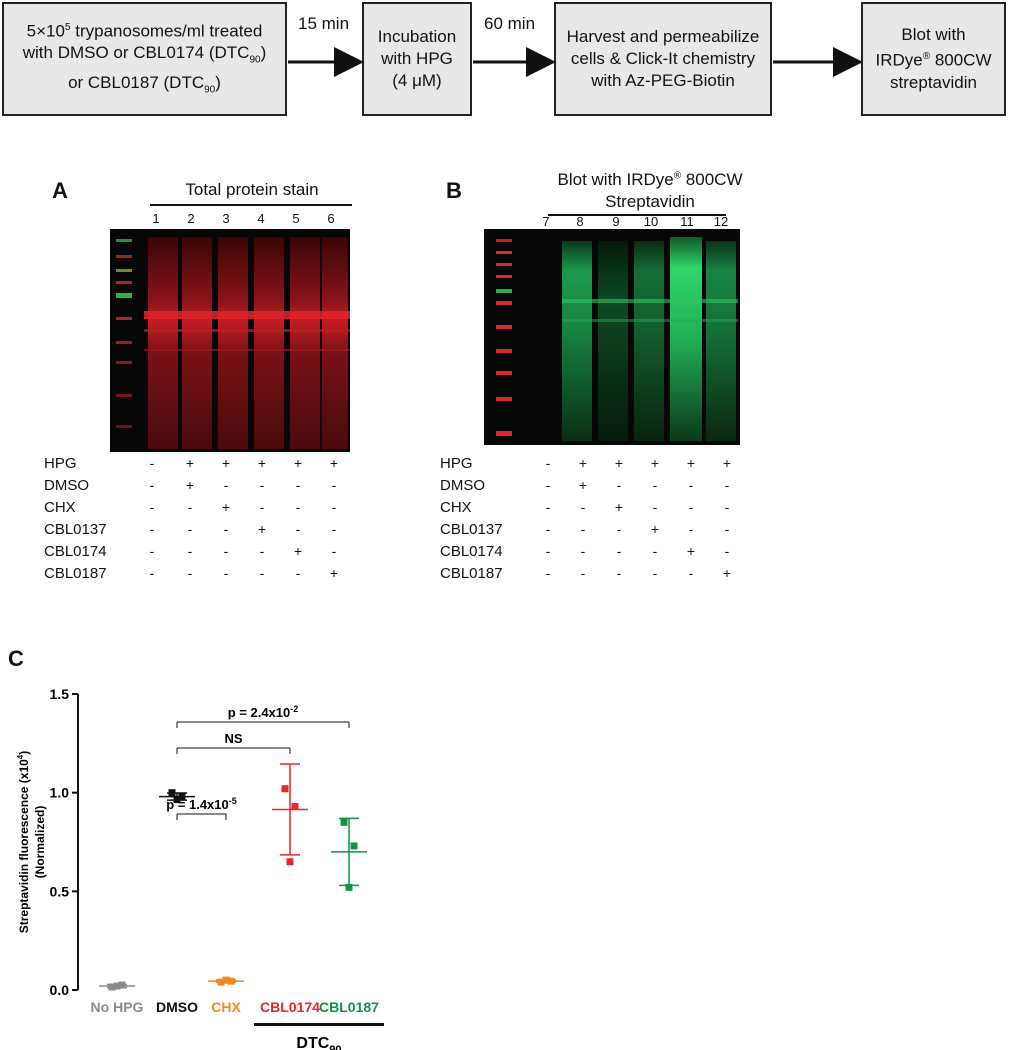 The image size is (1018, 1050). Describe the element at coordinates (677, 176) in the screenshot. I see `panel-b-title-reg: ®` at that location.